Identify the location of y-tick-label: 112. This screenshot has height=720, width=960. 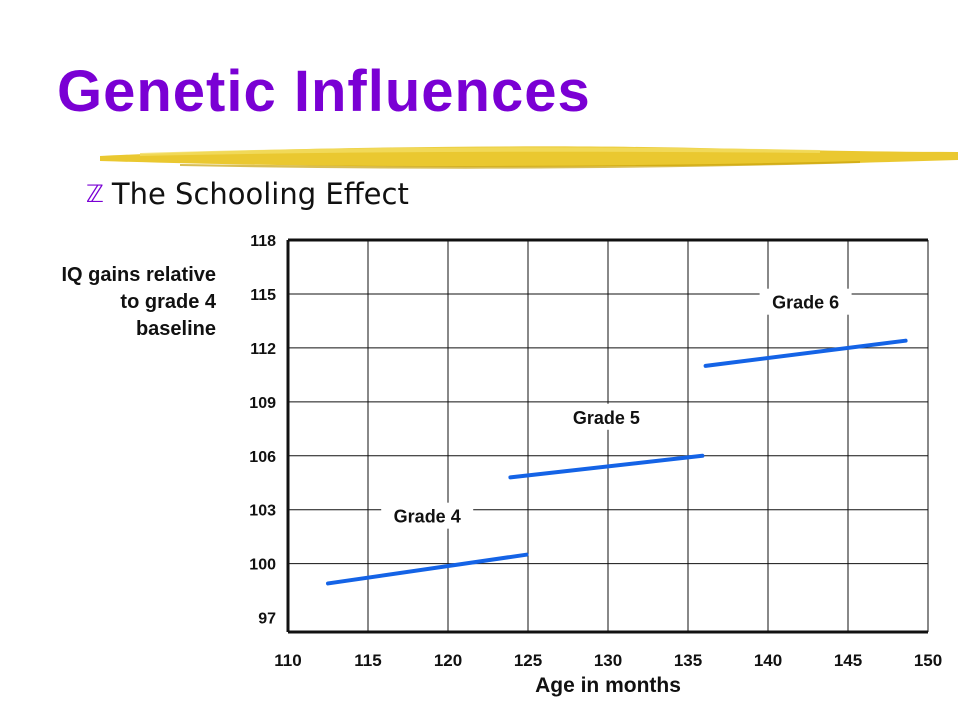
(263, 349).